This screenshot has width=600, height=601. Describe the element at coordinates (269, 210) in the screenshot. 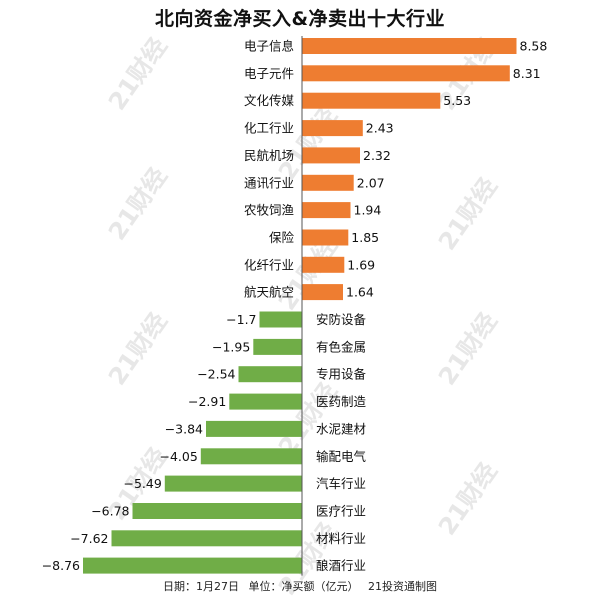

I see `category-label: 农牧饲渔` at that location.